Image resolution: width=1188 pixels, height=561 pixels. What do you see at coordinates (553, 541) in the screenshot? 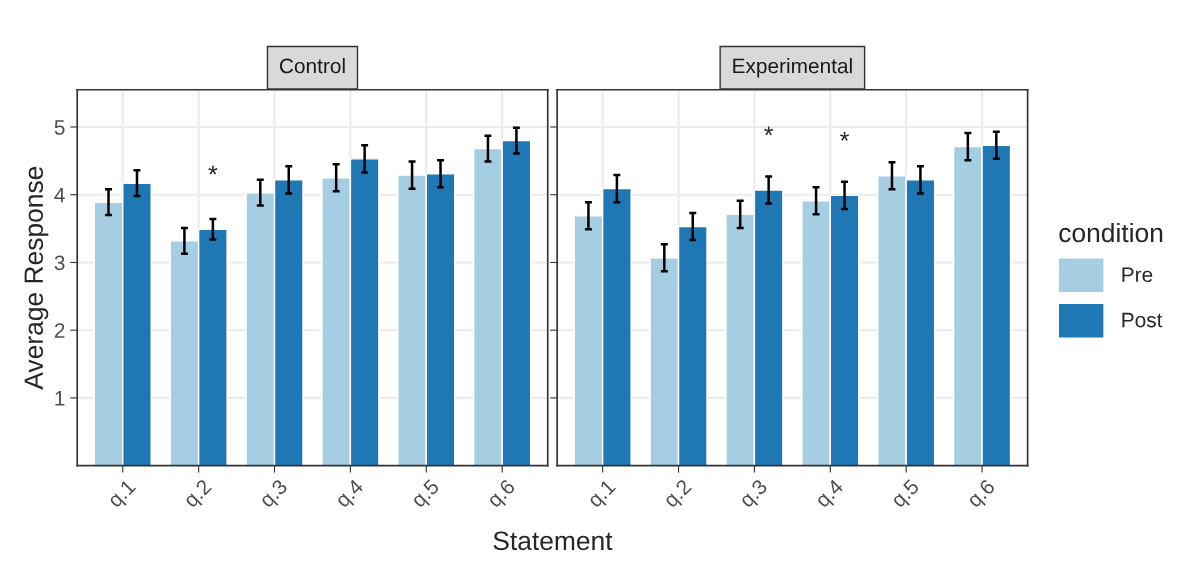
I see `x-axis-title: Statement` at bounding box center [553, 541].